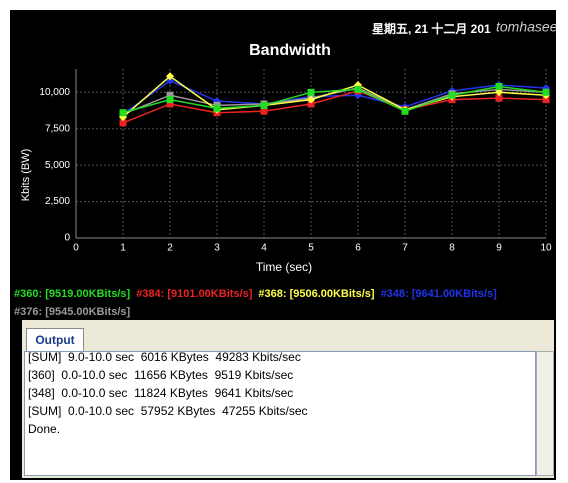 Image resolution: width=568 pixels, height=483 pixels. Describe the element at coordinates (284, 267) in the screenshot. I see `x-axis-label: Time (sec)` at that location.